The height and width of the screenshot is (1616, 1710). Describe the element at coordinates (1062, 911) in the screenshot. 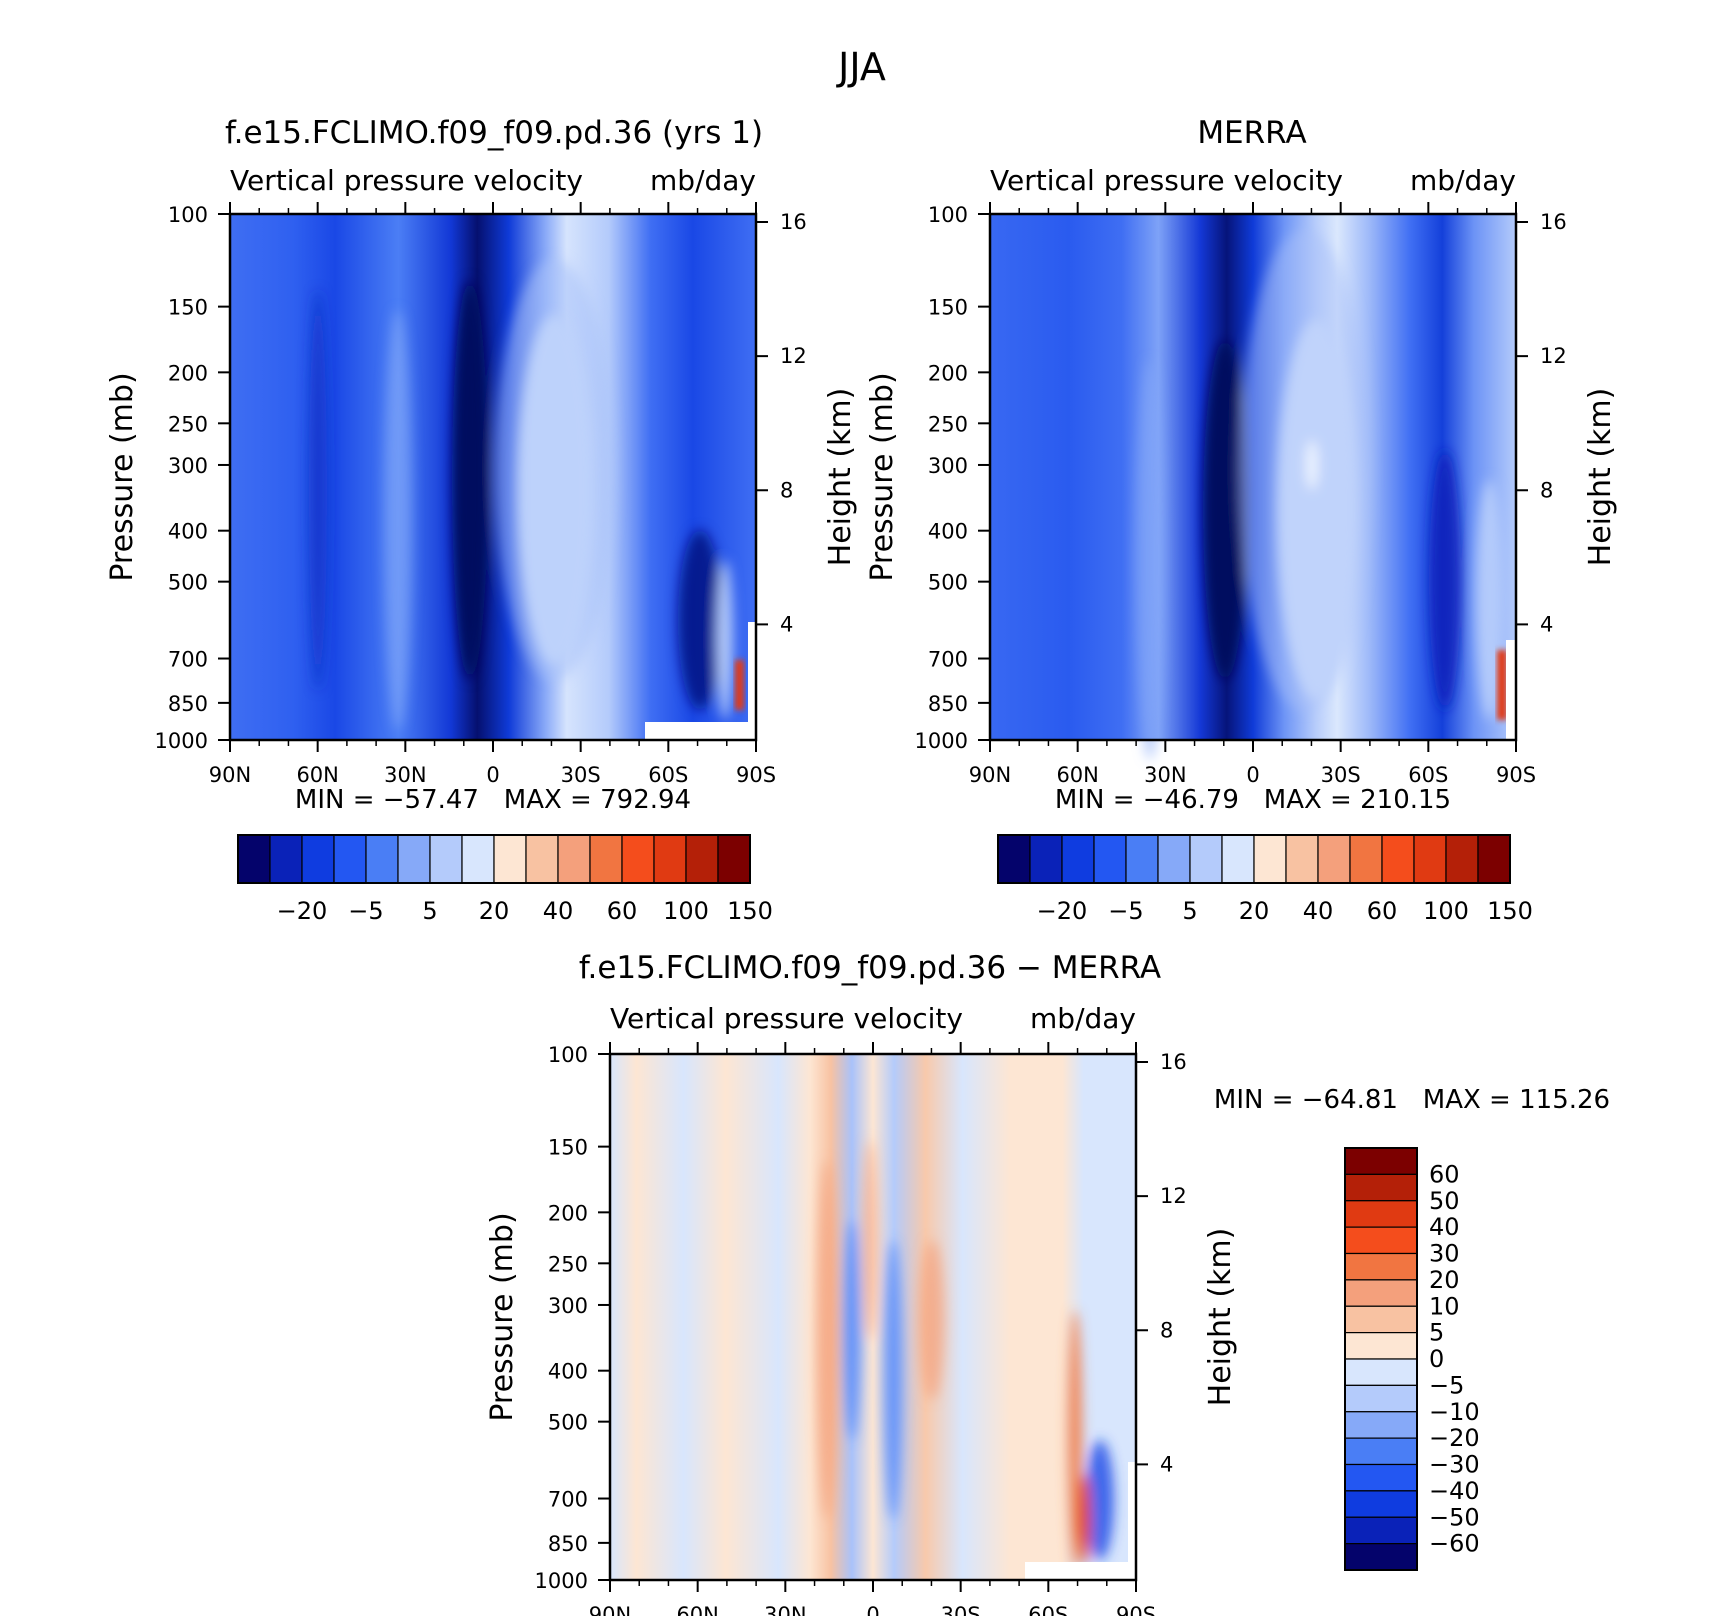

I see `colorbar-label: −20` at that location.